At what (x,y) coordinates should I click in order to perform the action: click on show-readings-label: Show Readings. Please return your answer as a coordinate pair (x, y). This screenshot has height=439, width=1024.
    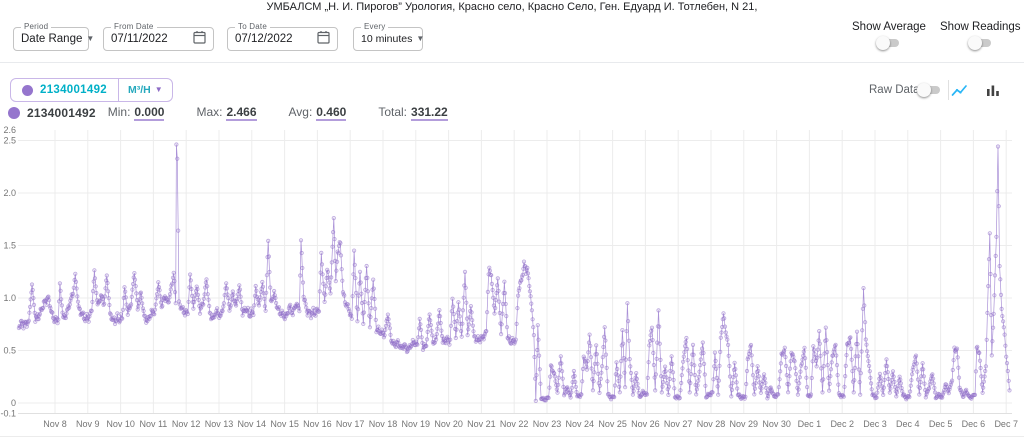
    Looking at the image, I should click on (980, 27).